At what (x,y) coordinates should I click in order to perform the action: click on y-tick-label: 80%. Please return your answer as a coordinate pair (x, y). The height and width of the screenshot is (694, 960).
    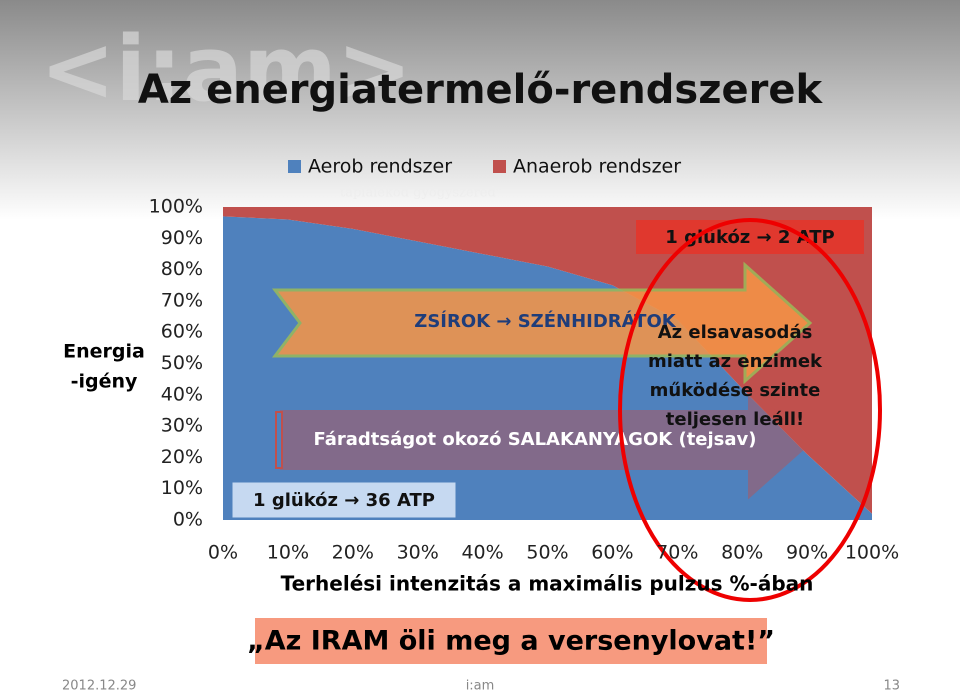
    Looking at the image, I should click on (182, 269).